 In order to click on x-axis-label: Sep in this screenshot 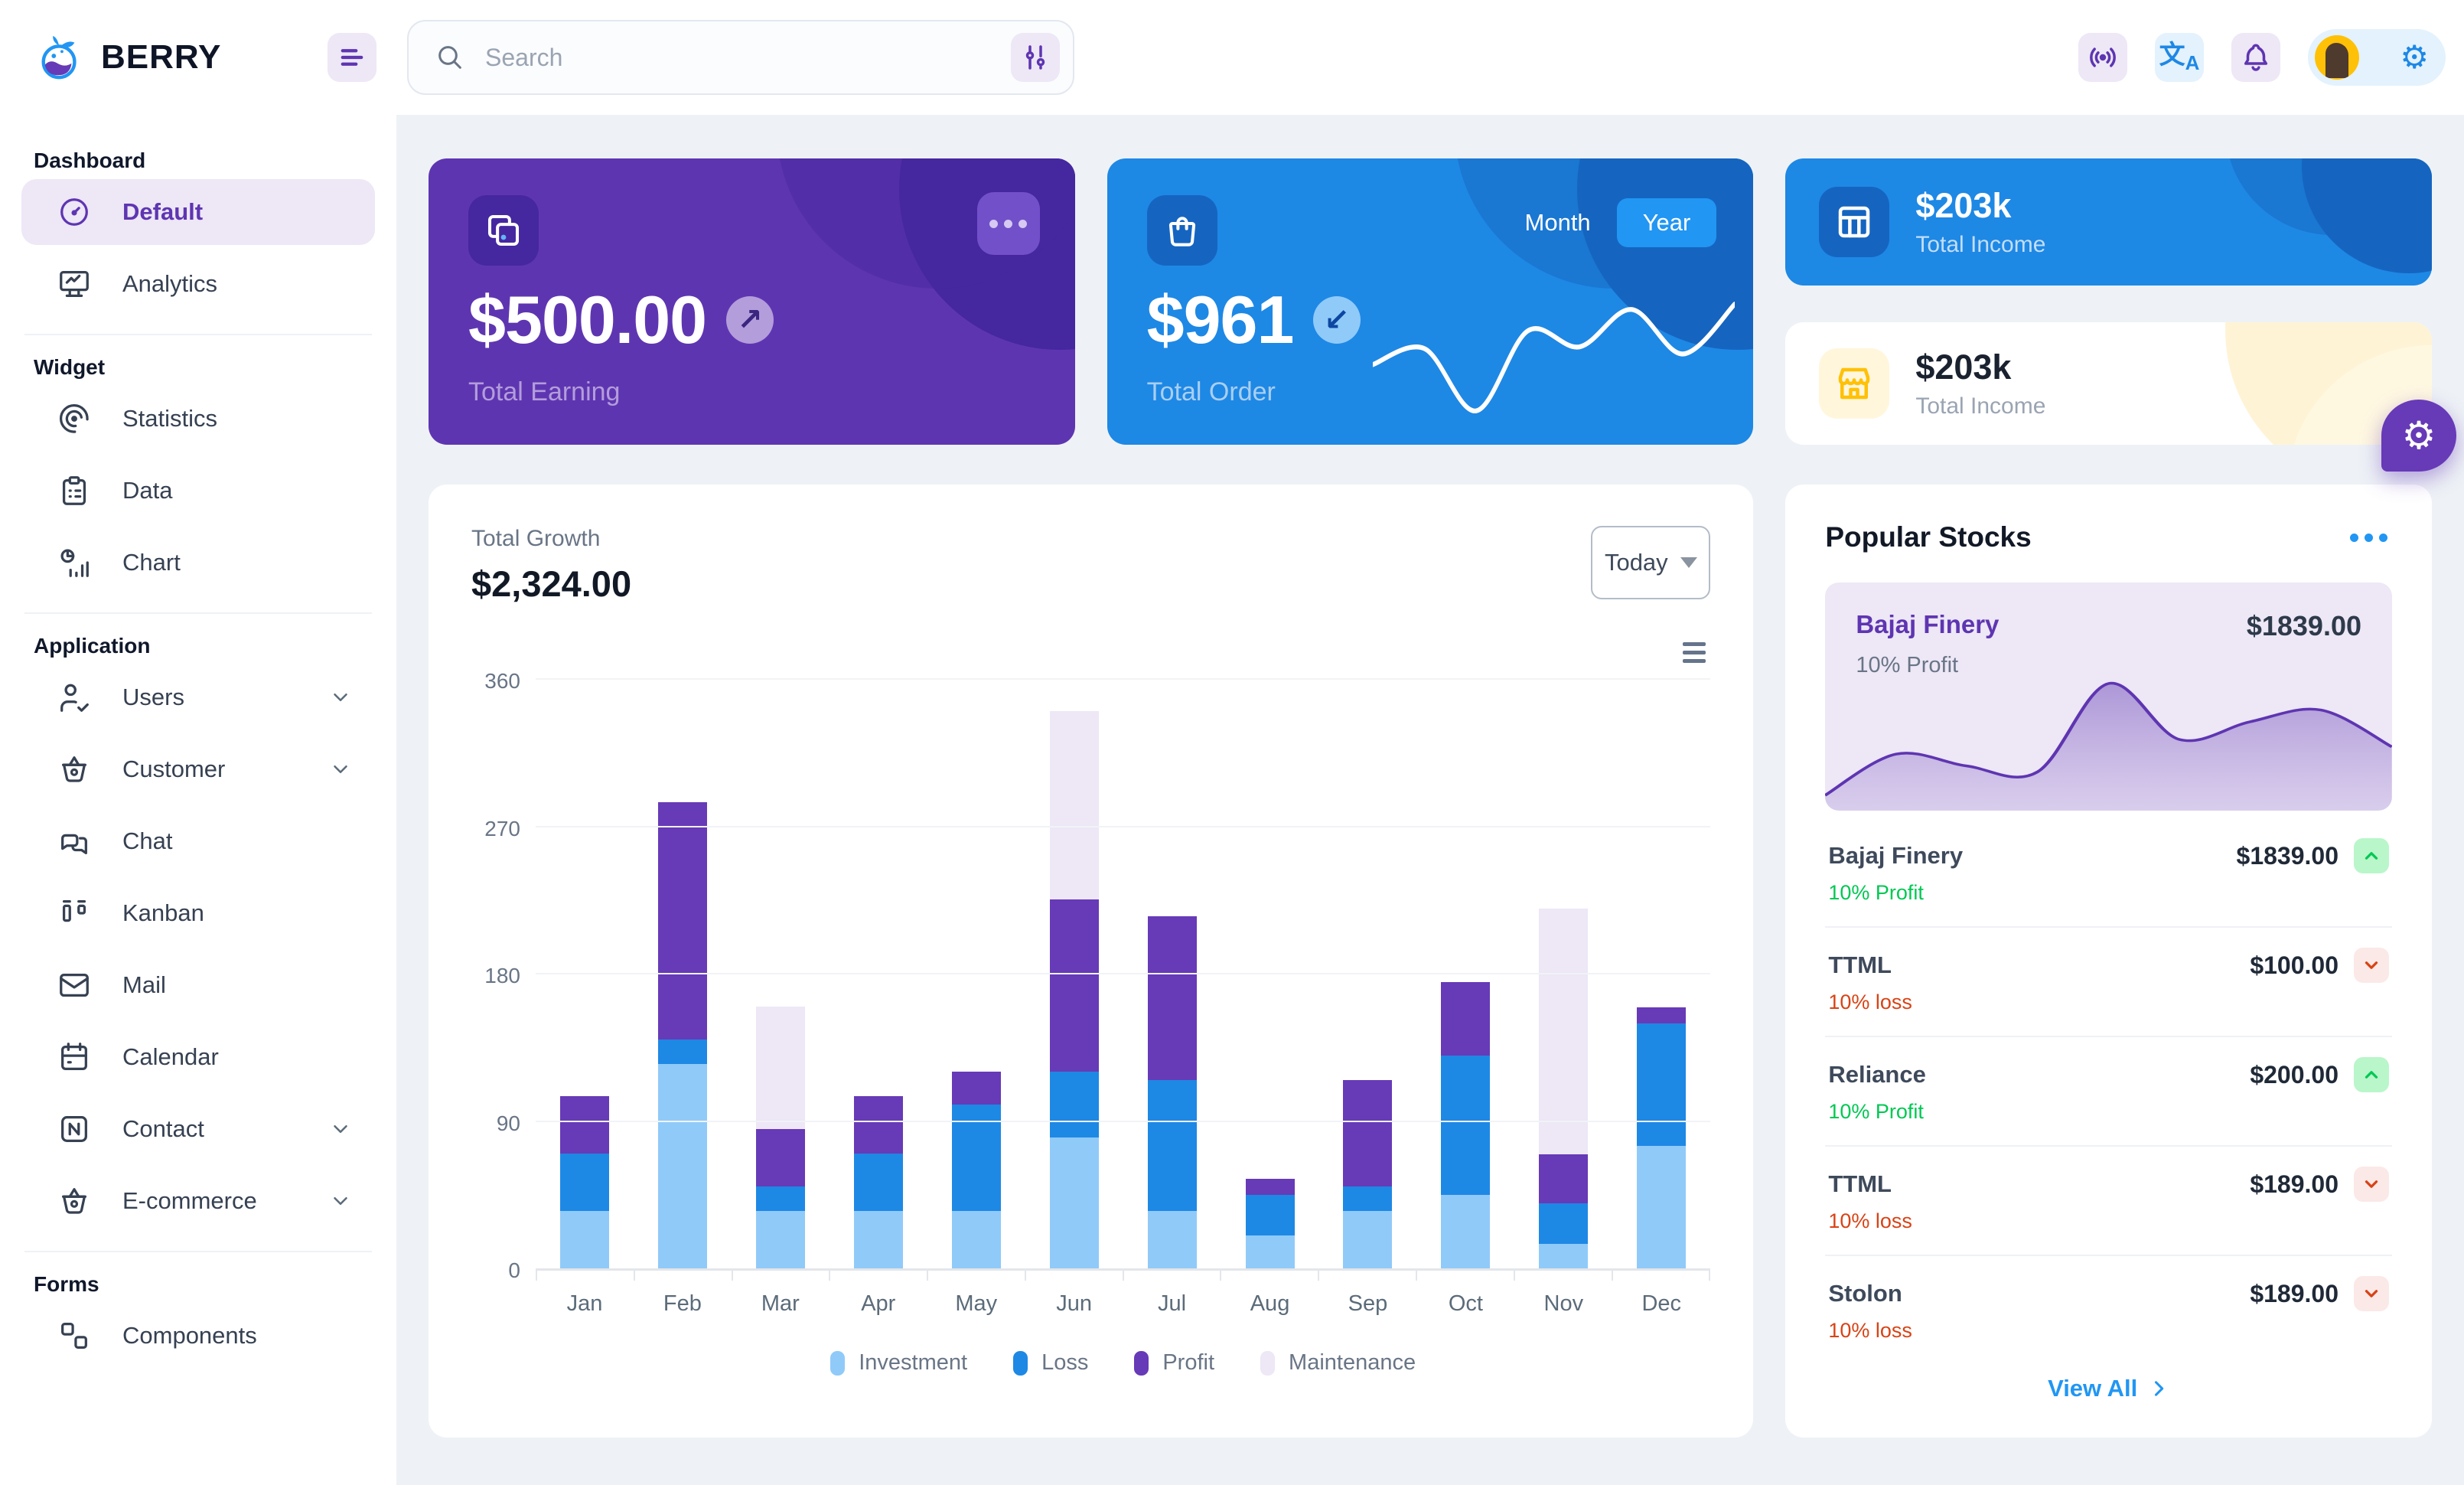, I will do `click(1368, 1303)`.